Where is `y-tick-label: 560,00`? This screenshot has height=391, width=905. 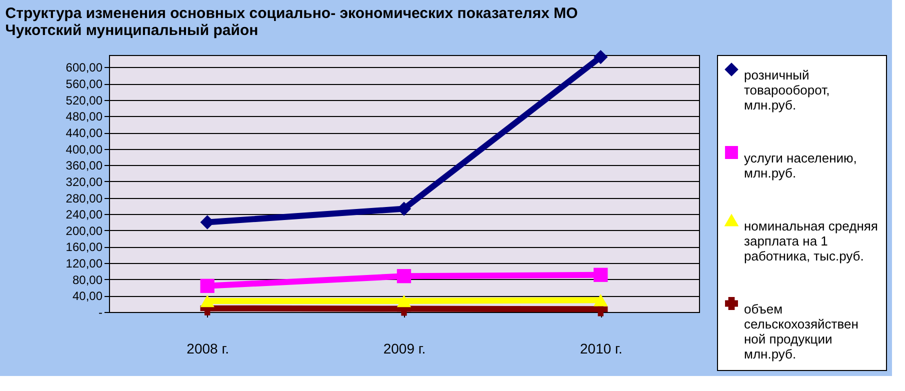 y-tick-label: 560,00 is located at coordinates (84, 84).